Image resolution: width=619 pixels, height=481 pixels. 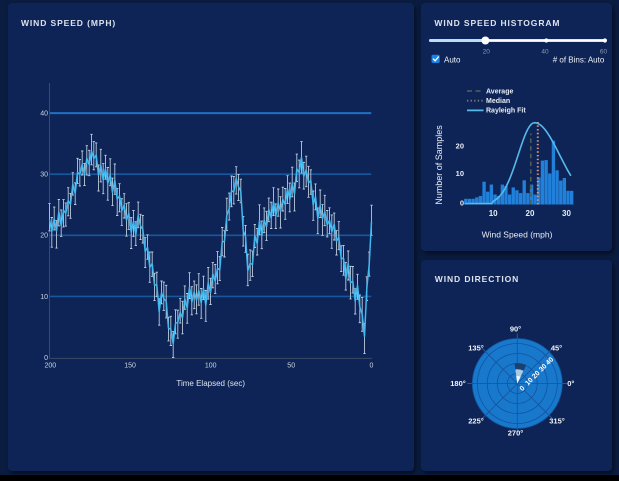 What do you see at coordinates (50, 366) in the screenshot?
I see `svg-text: 200` at bounding box center [50, 366].